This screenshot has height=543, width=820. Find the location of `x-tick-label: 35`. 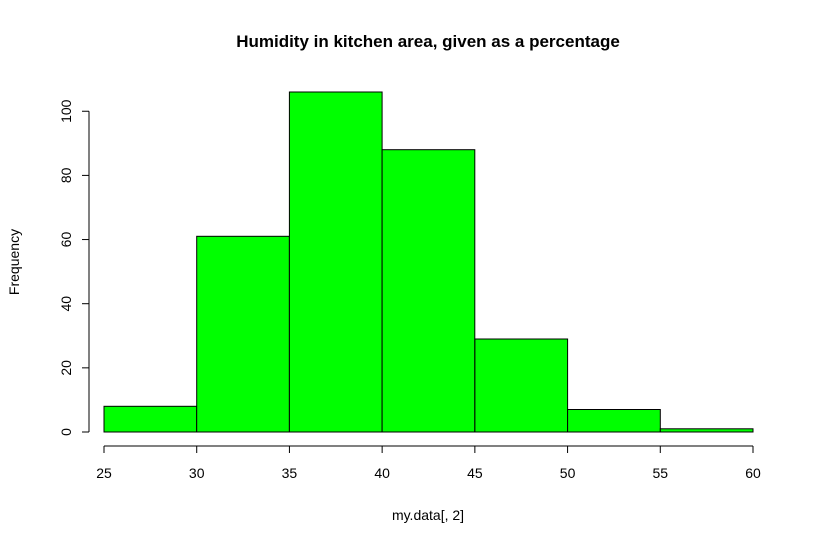

x-tick-label: 35 is located at coordinates (290, 473).